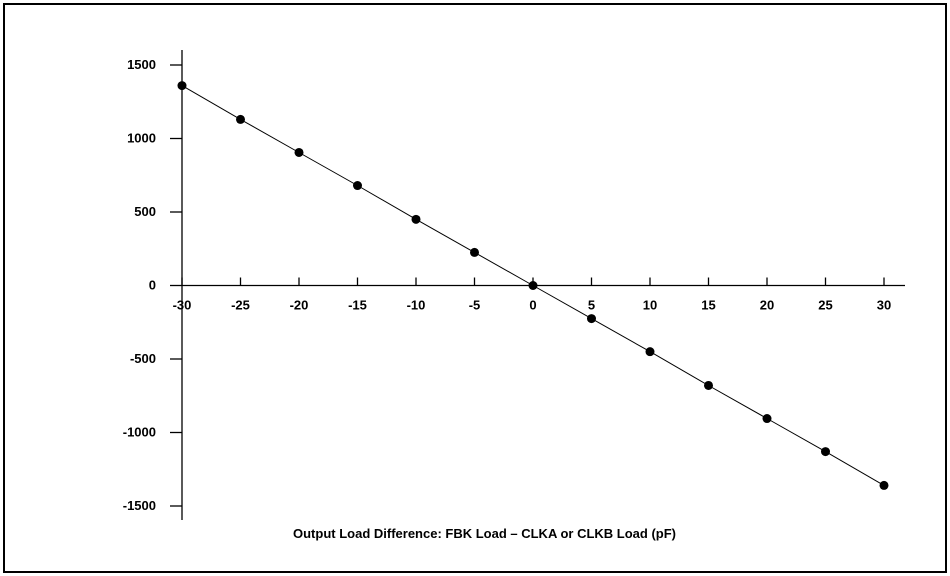  I want to click on x-tick-label: 10, so click(650, 305).